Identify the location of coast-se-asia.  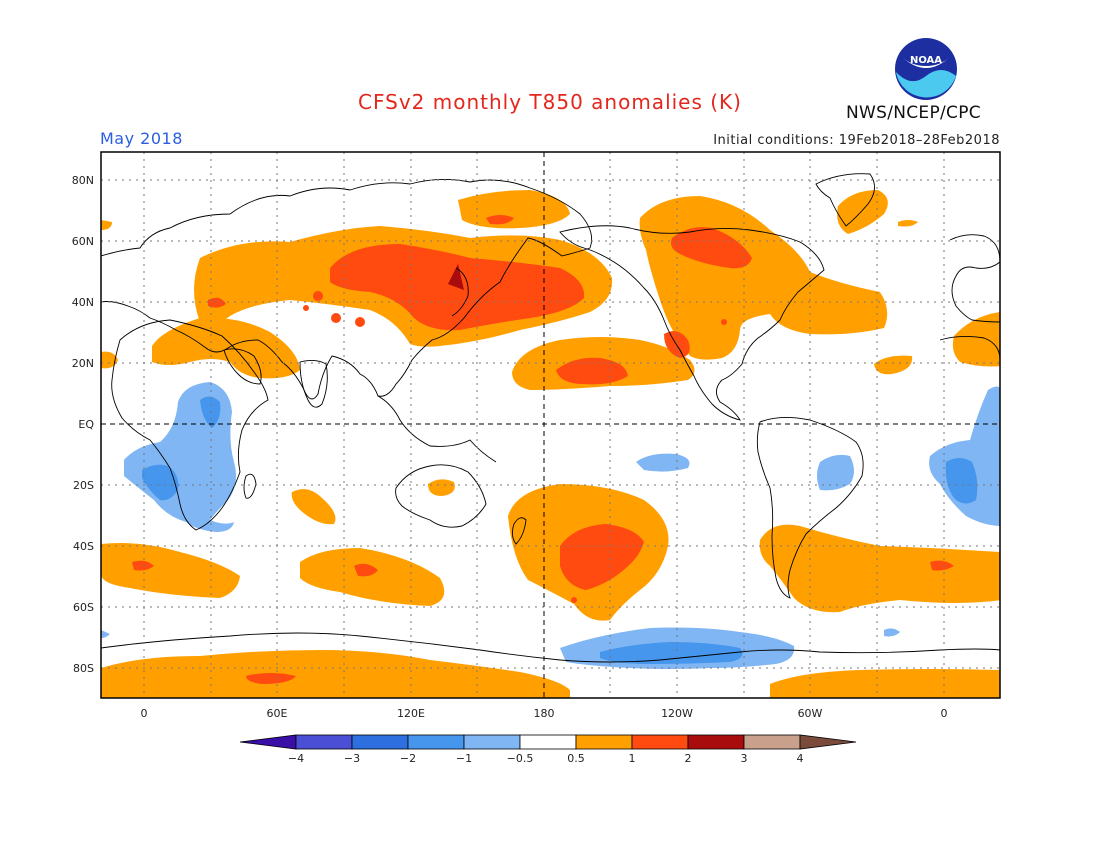
(437, 429).